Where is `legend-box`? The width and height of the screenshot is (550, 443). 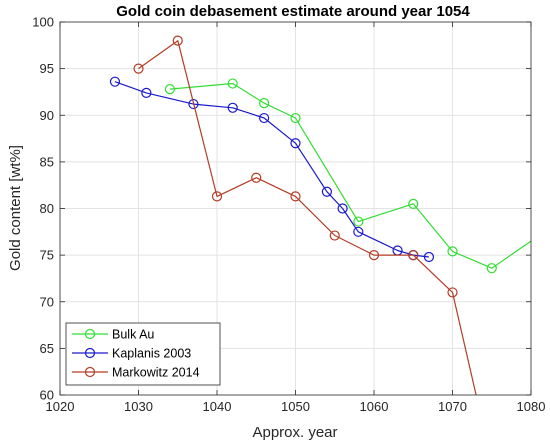 legend-box is located at coordinates (143, 354).